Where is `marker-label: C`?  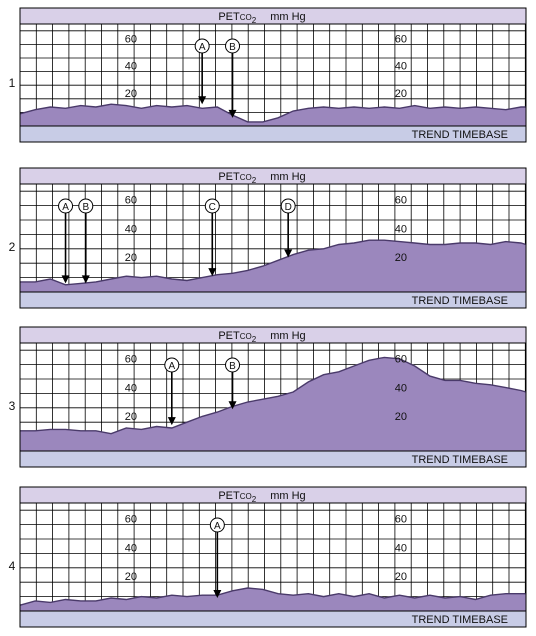
marker-label: C is located at coordinates (212, 207).